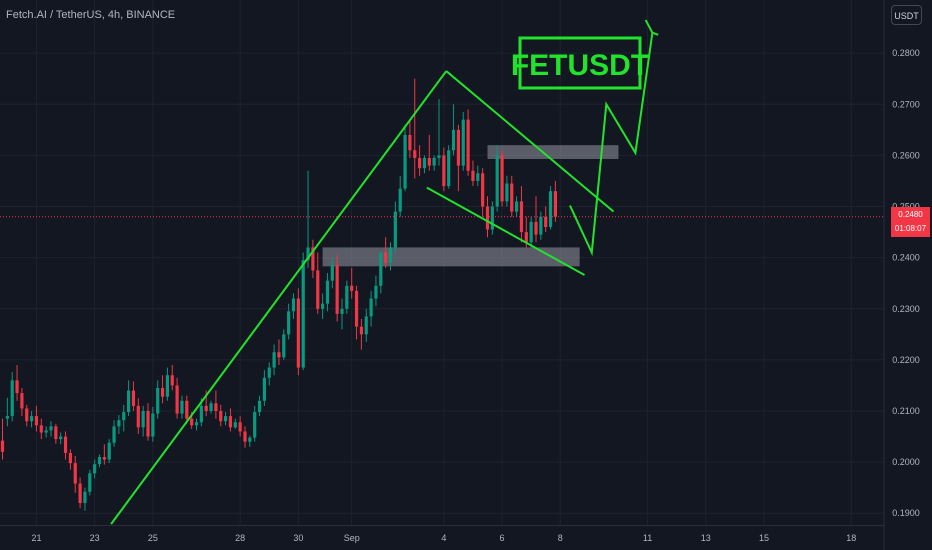 This screenshot has height=550, width=932. I want to click on price-tick-label: 0.2700, so click(906, 104).